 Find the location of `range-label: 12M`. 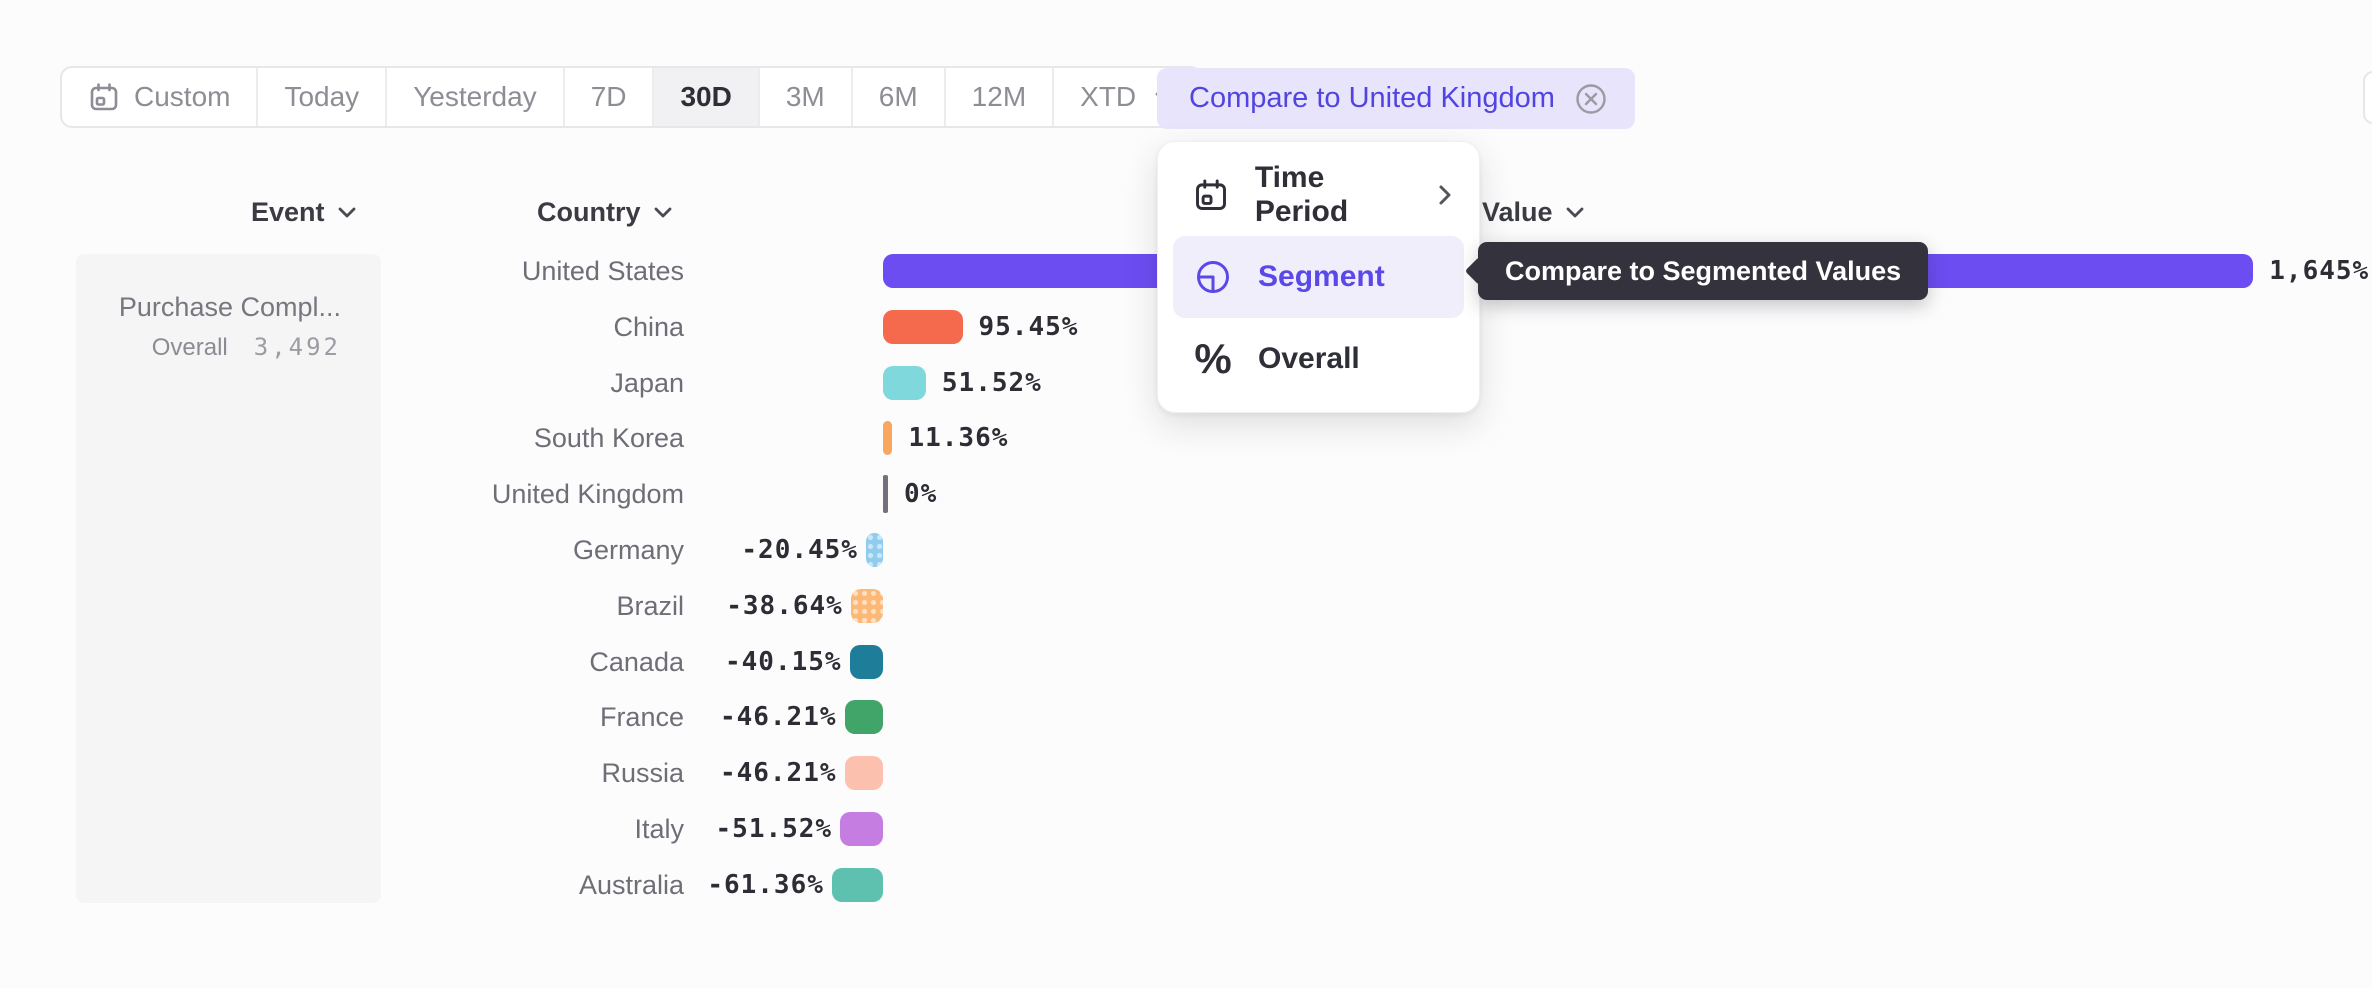

range-label: 12M is located at coordinates (999, 96).